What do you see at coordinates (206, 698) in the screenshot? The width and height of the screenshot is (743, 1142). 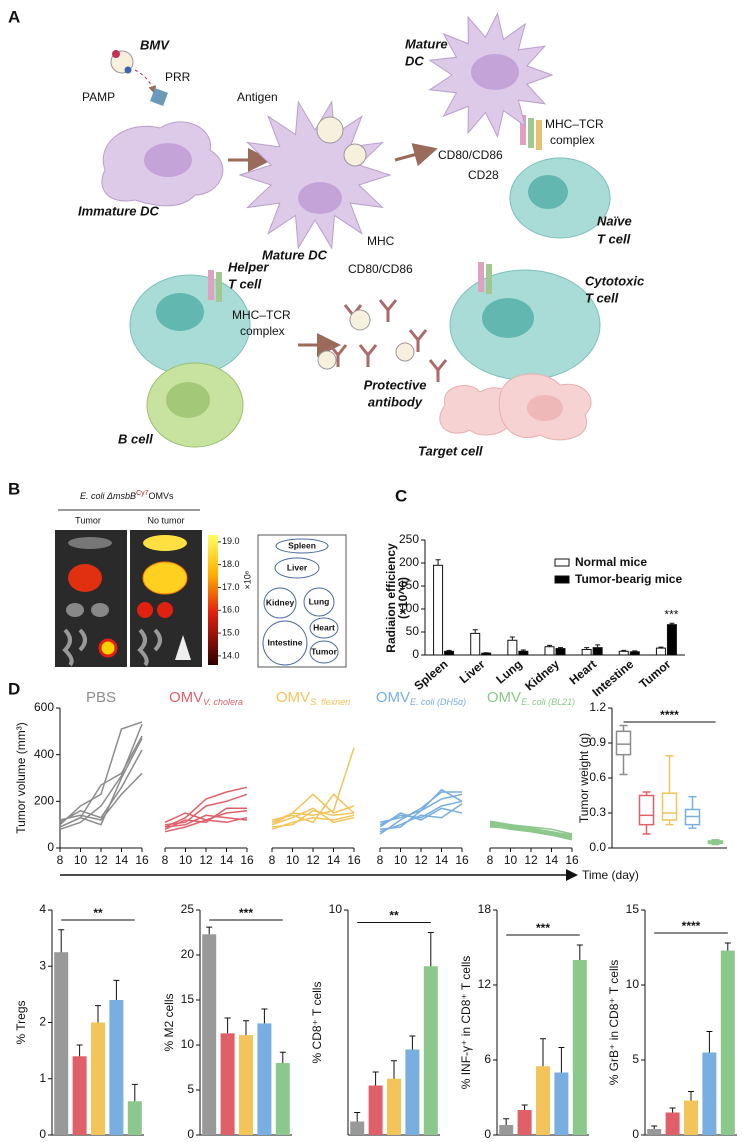 I see `panel-title: OMVV. cholera` at bounding box center [206, 698].